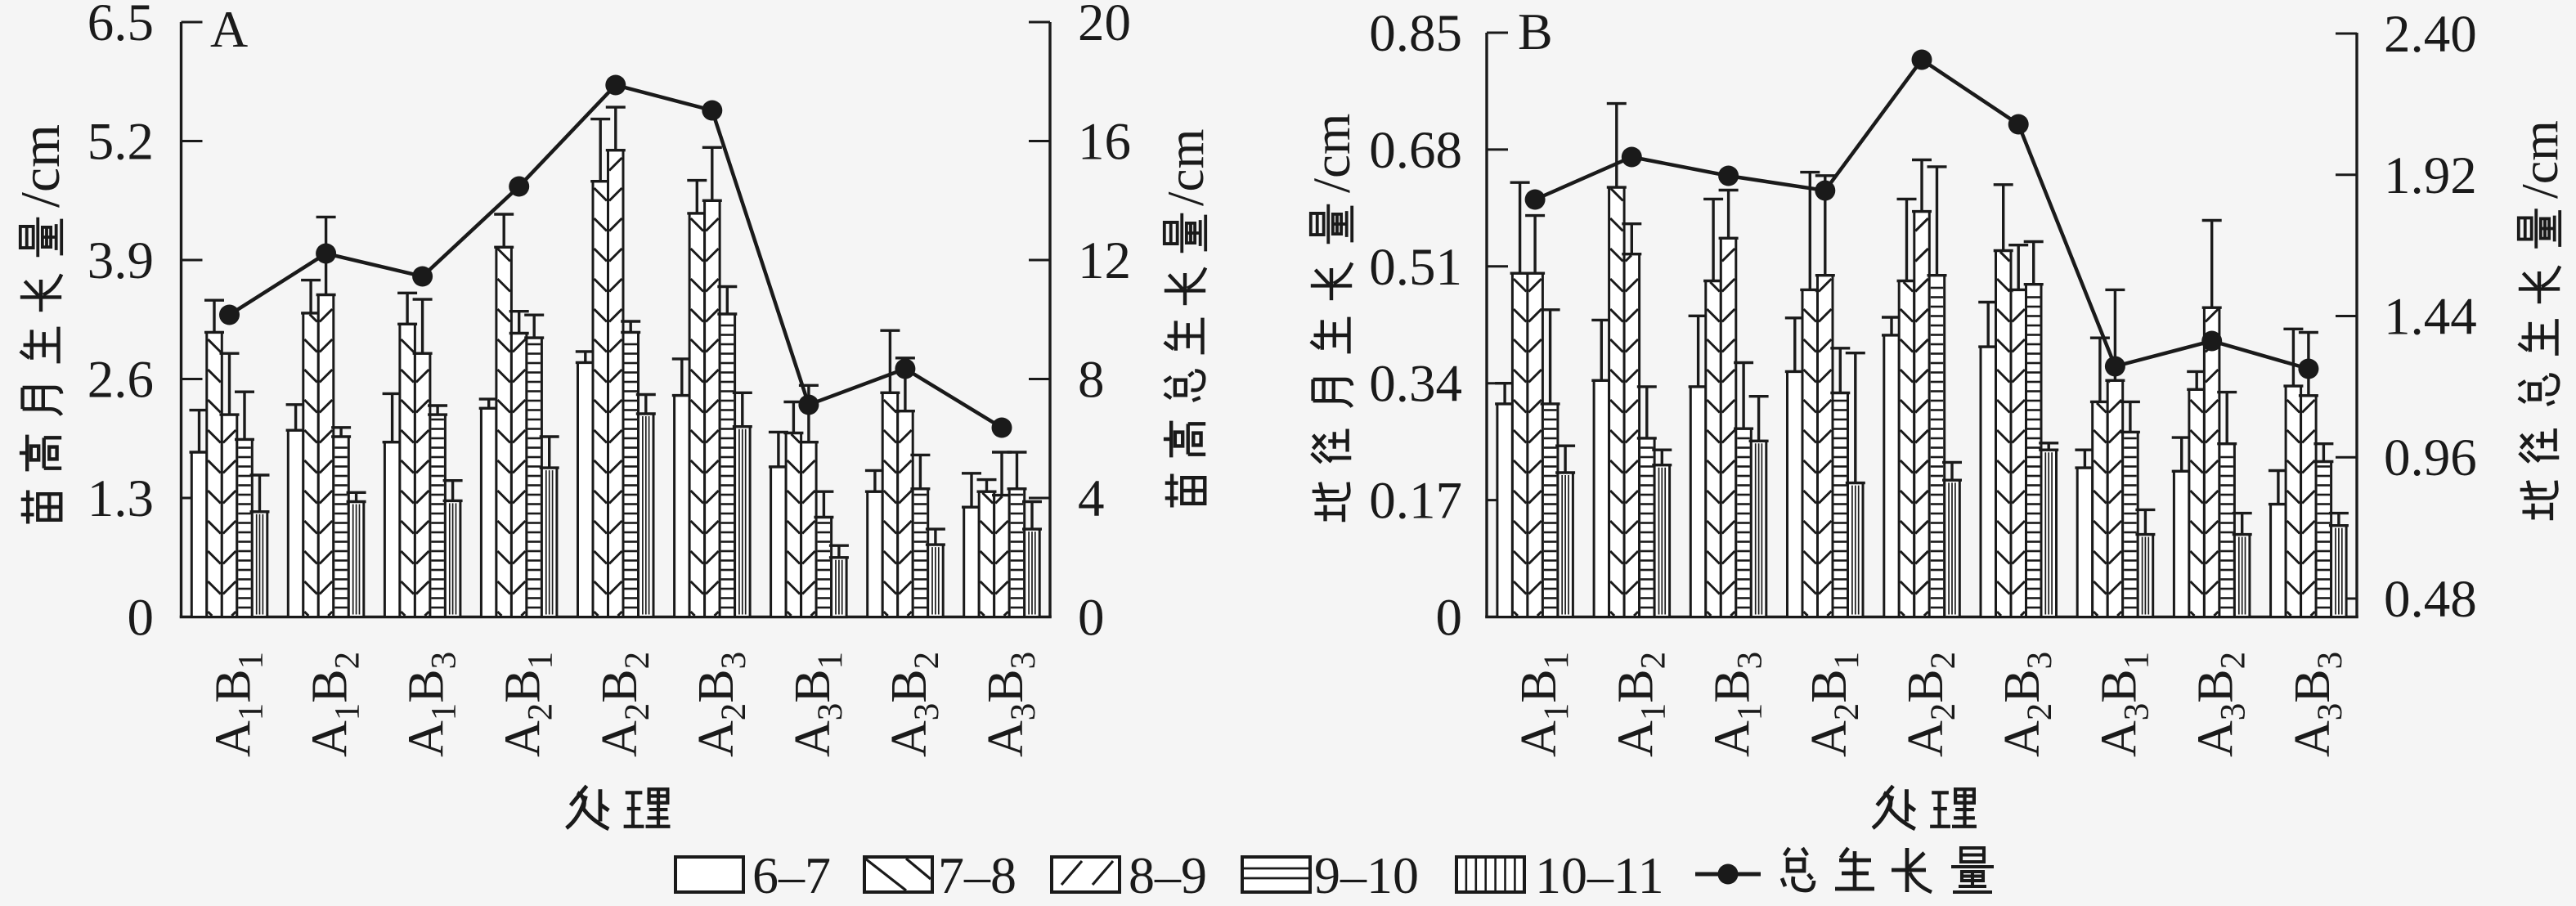  I want to click on svg-text: 2.40, so click(2430, 34).